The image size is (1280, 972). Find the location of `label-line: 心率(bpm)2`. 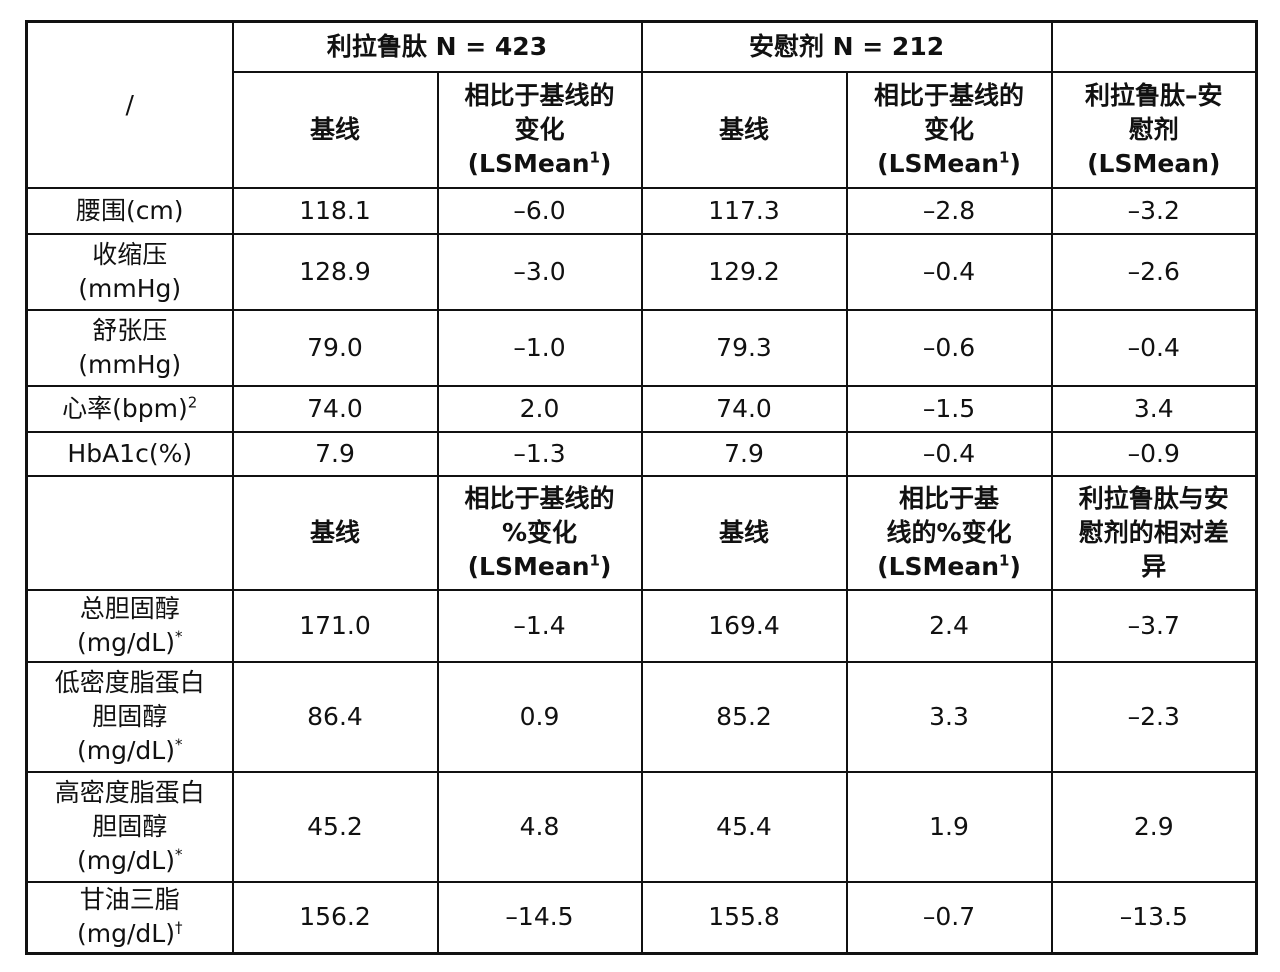

label-line: 心率(bpm)2 is located at coordinates (130, 408).